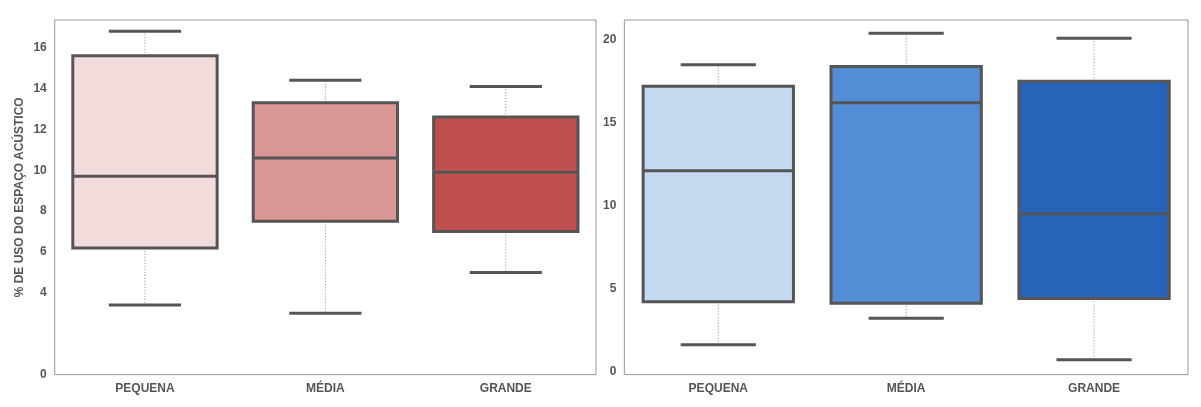 The height and width of the screenshot is (407, 1201). What do you see at coordinates (44, 292) in the screenshot?
I see `y-tick-label: 4` at bounding box center [44, 292].